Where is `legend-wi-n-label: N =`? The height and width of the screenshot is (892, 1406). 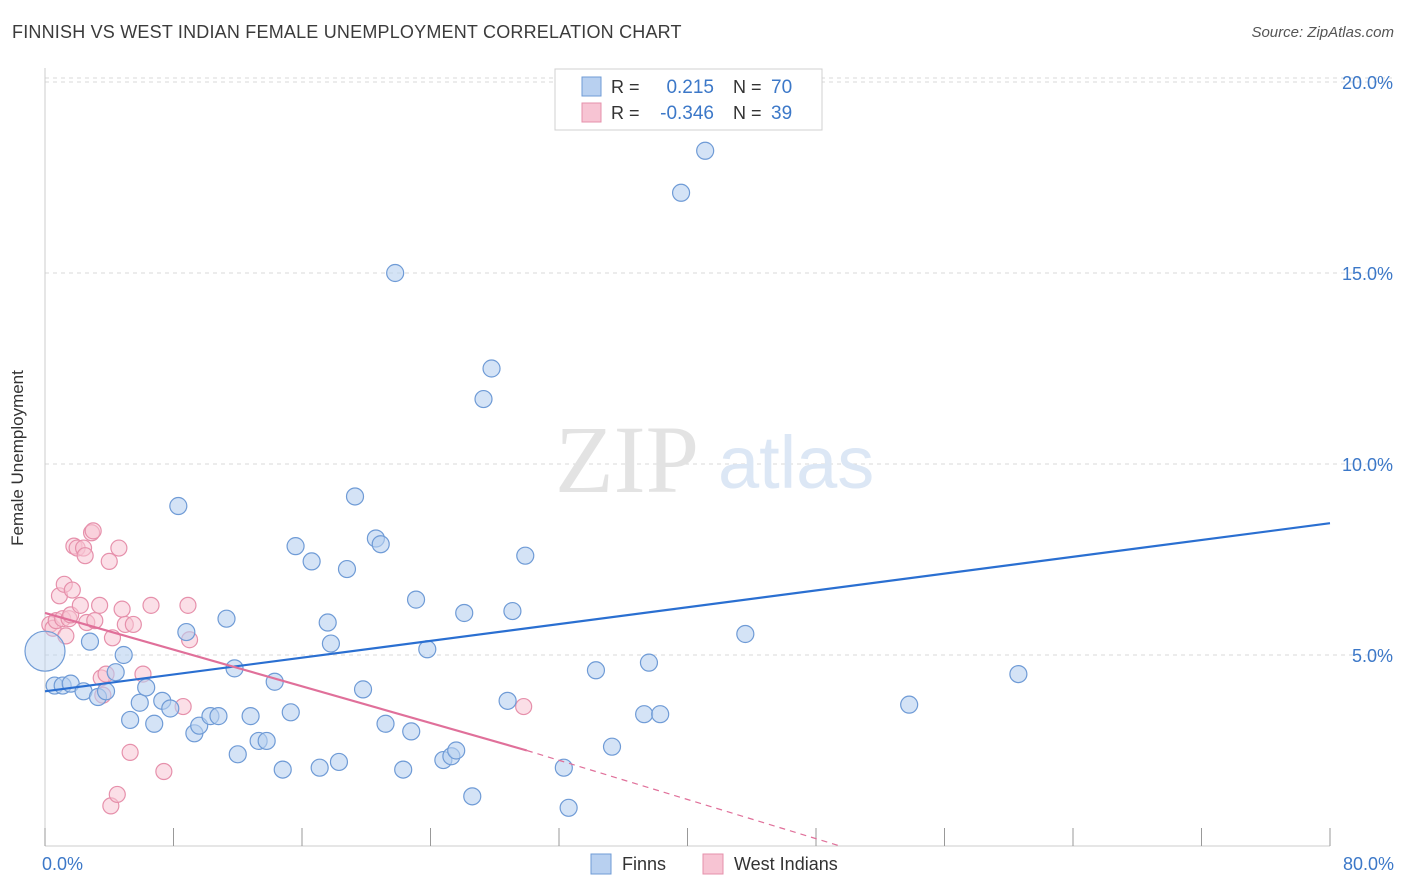 legend-wi-n-label: N = is located at coordinates (747, 113).